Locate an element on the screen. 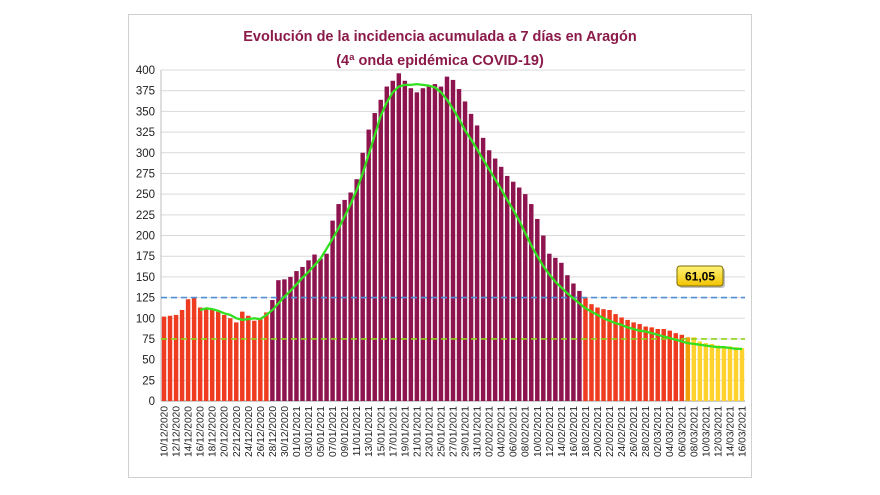  x-tick-label: 21/01/2021 is located at coordinates (417, 431).